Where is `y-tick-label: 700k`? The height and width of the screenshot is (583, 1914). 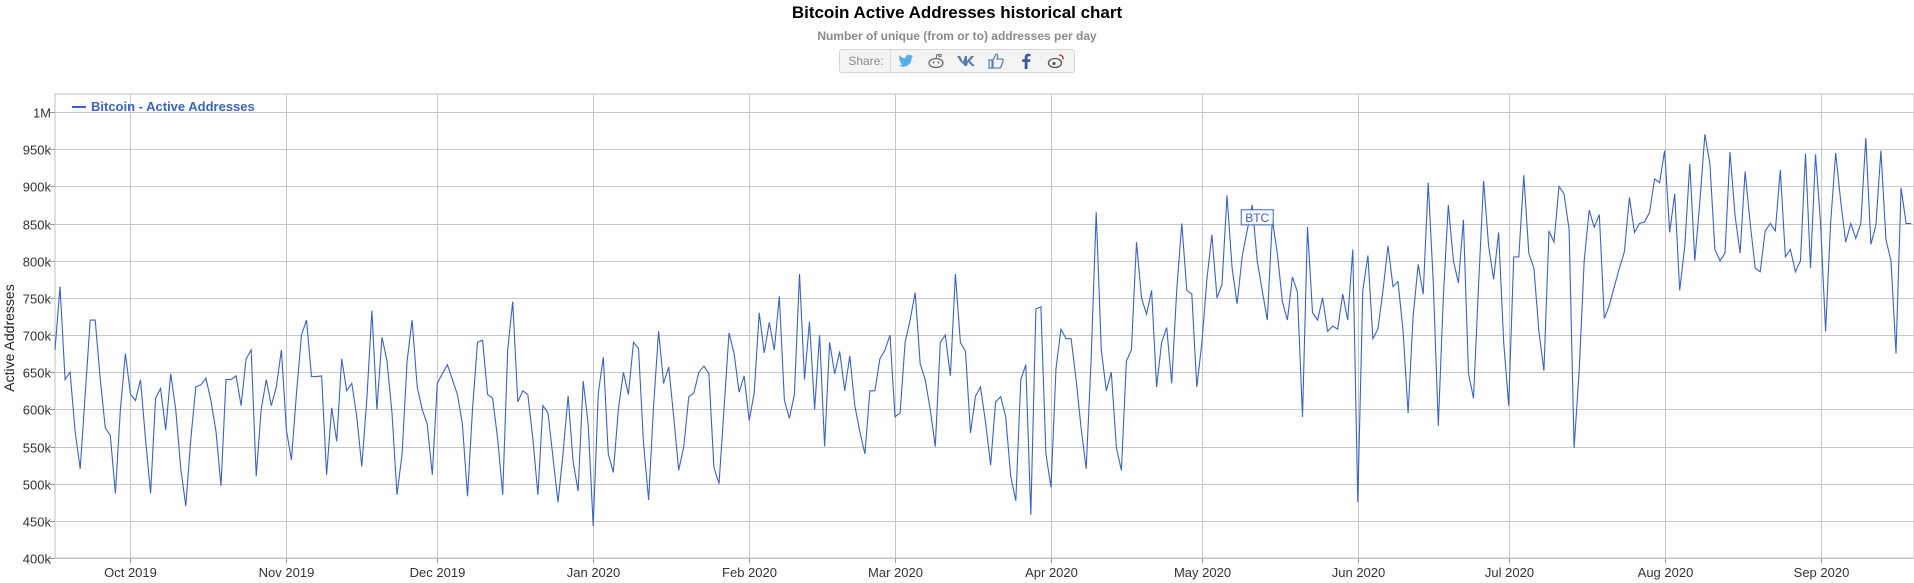
y-tick-label: 700k is located at coordinates (37, 336).